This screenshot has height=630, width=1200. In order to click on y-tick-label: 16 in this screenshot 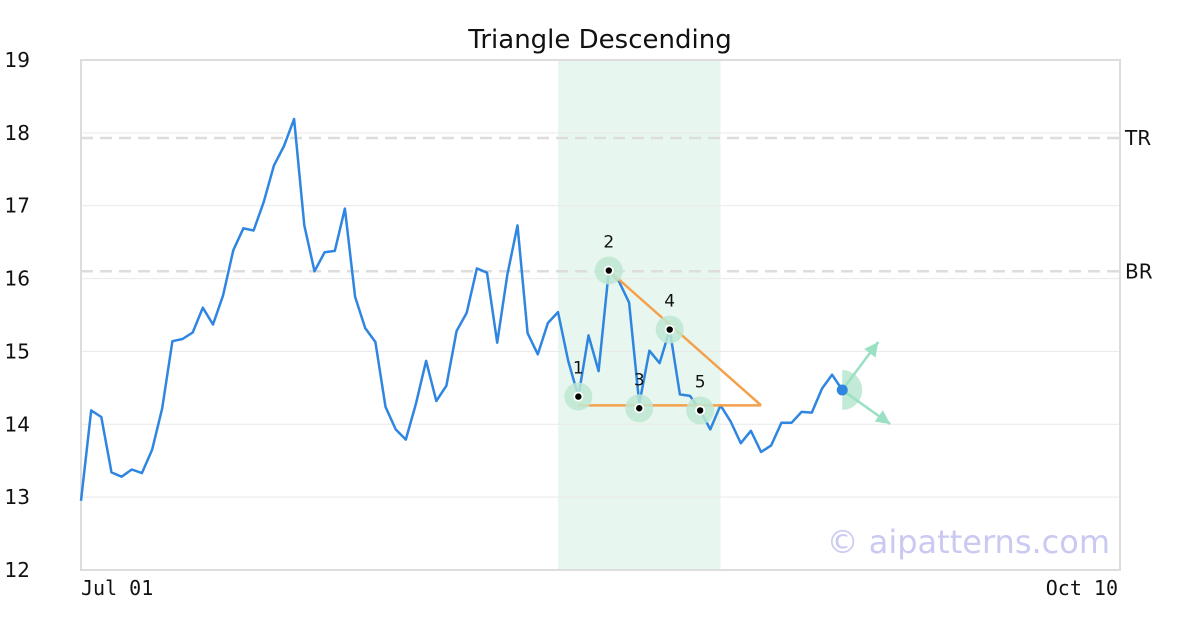, I will do `click(17, 279)`.